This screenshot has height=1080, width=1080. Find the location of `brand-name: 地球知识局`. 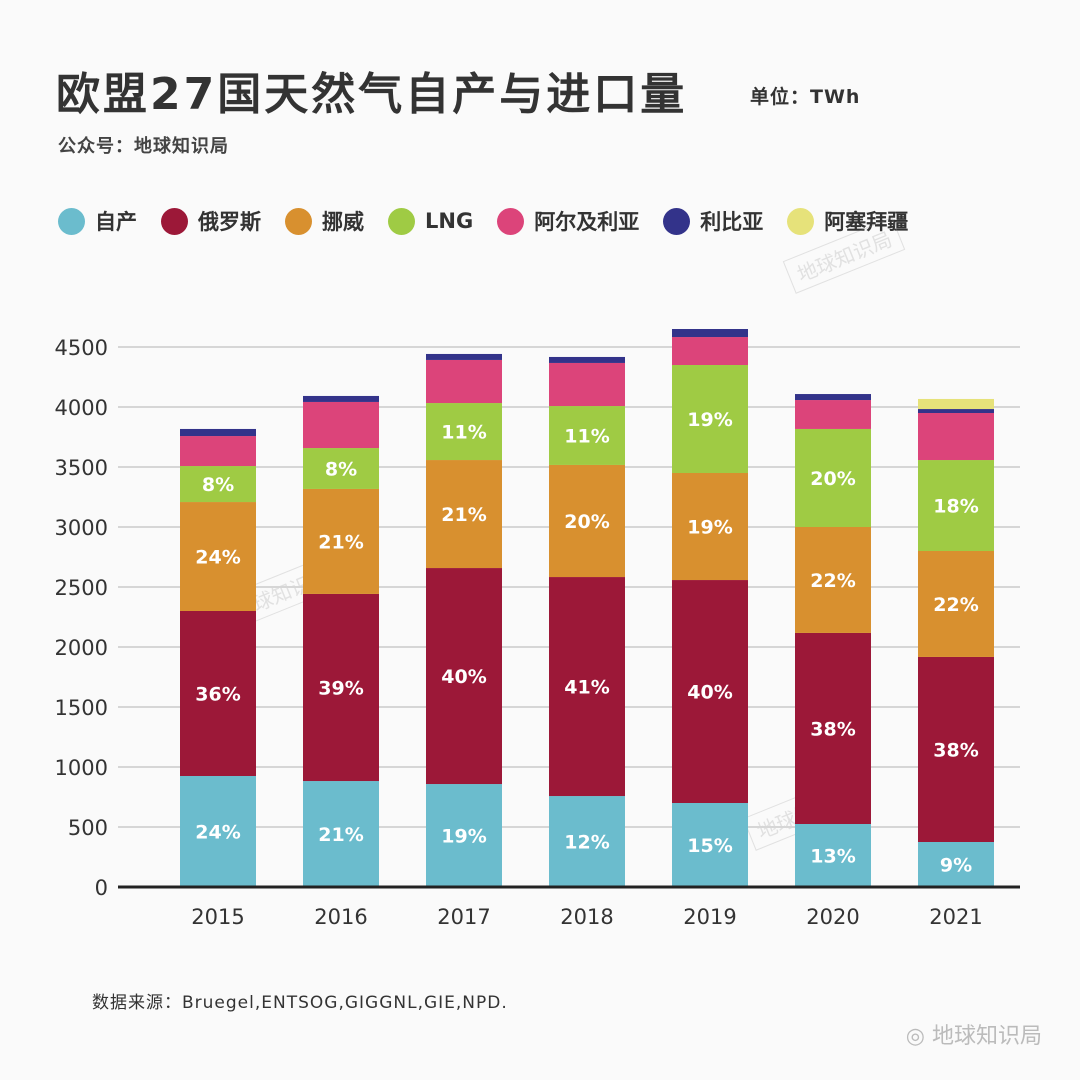

brand-name: 地球知识局 is located at coordinates (986, 1036).